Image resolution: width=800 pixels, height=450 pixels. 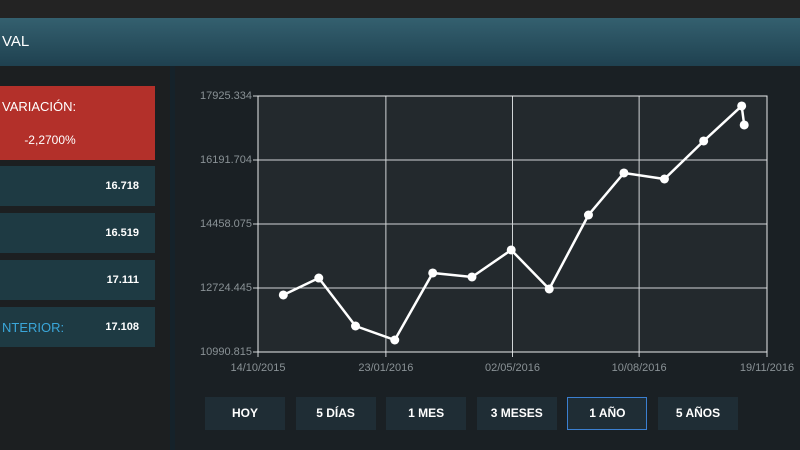 I want to click on x-tick-label: 02/05/2016, so click(x=512, y=368).